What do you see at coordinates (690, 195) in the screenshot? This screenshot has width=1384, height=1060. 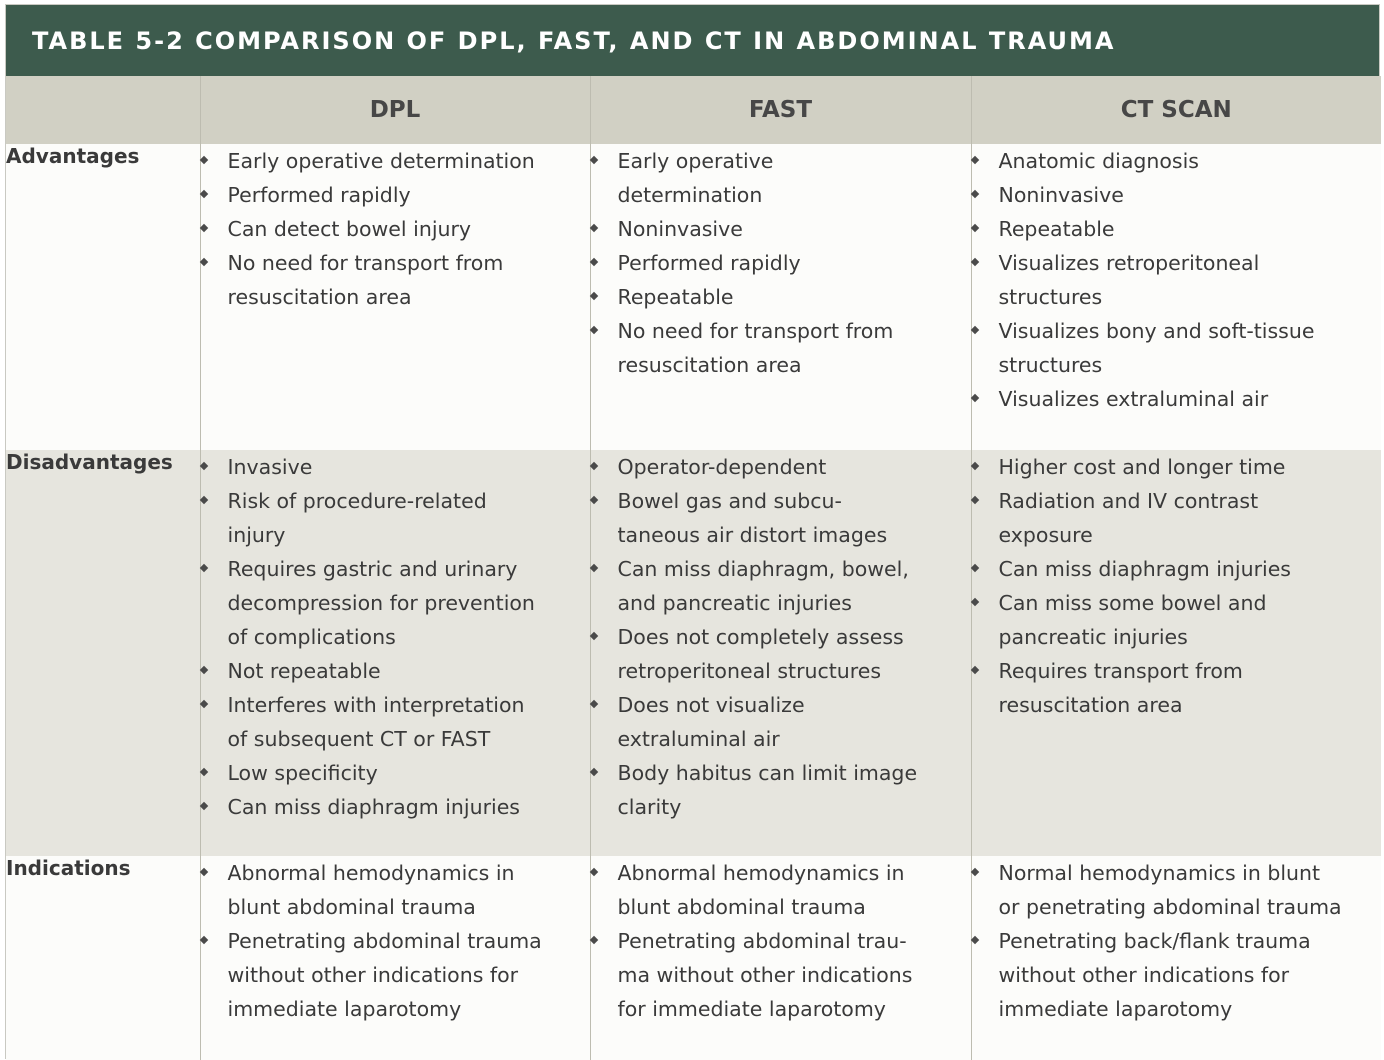 I see `bullet-text-line: determination` at bounding box center [690, 195].